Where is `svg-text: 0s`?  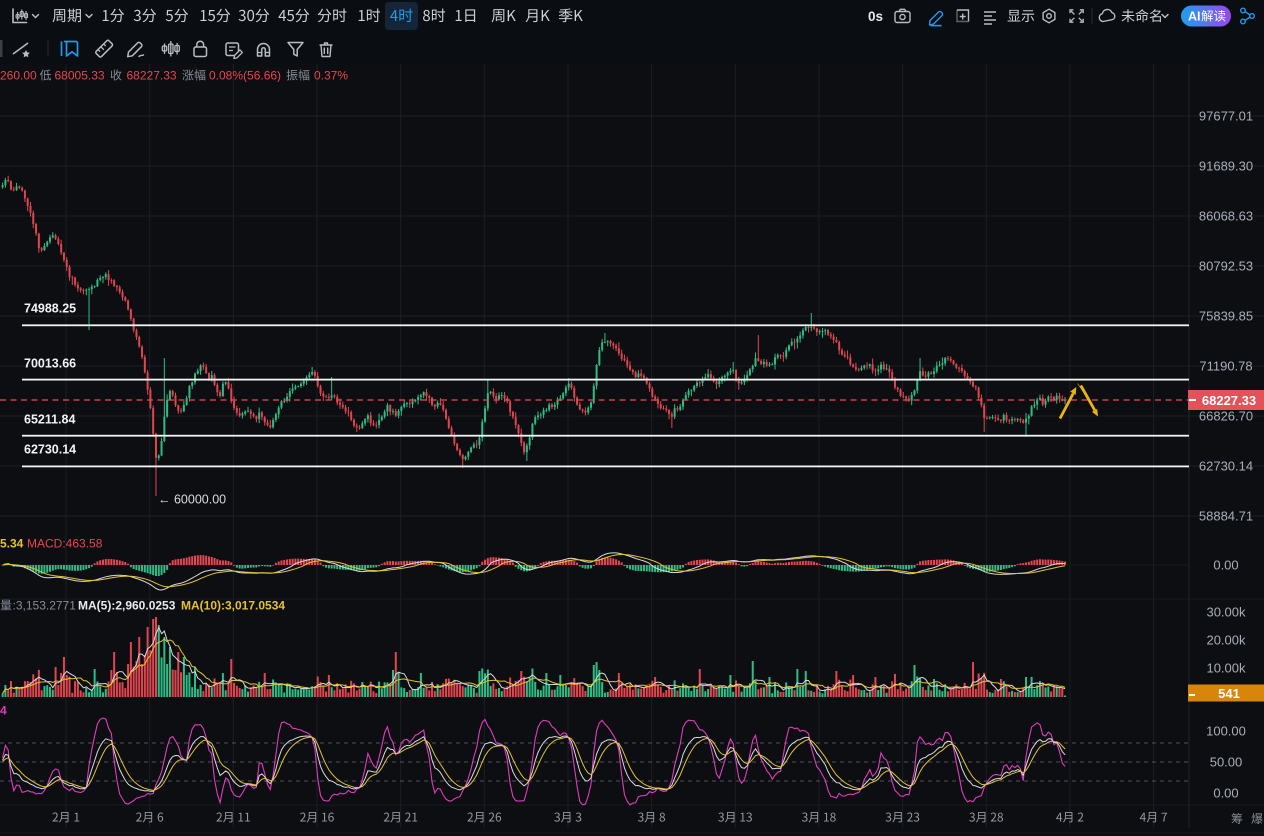
svg-text: 0s is located at coordinates (875, 16).